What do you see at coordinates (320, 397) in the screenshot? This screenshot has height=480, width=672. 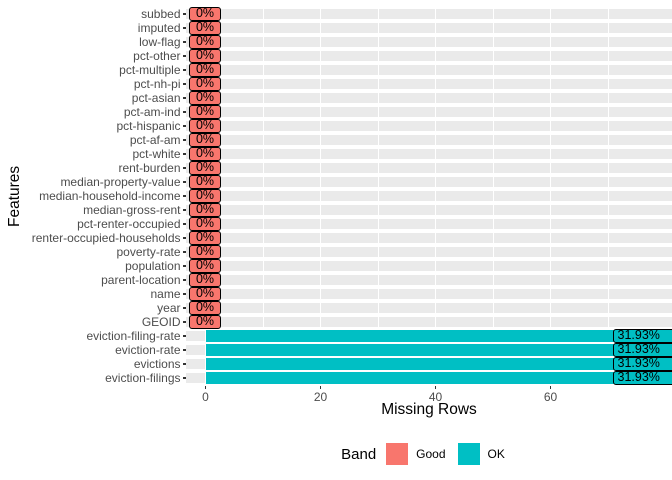 I see `x-tick-label: 20` at bounding box center [320, 397].